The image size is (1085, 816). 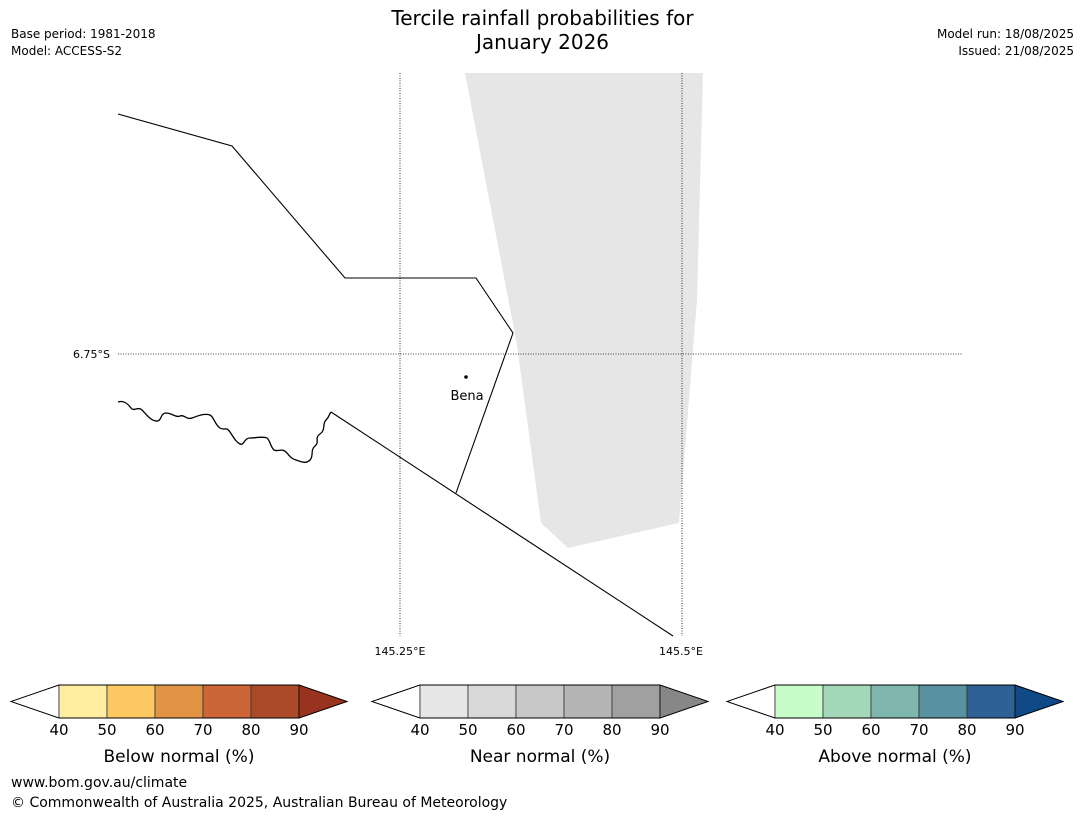 What do you see at coordinates (224, 431) in the screenshot?
I see `river-boundary` at bounding box center [224, 431].